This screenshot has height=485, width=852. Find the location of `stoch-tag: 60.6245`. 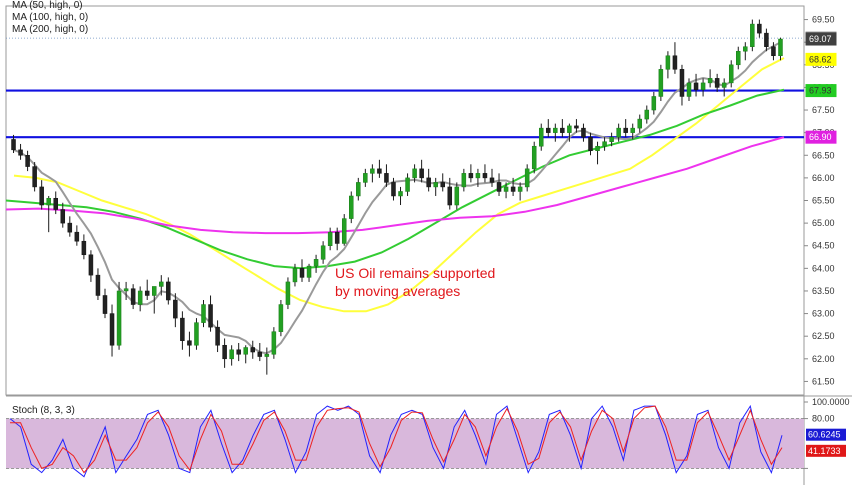

stoch-tag: 60.6245 is located at coordinates (826, 434).